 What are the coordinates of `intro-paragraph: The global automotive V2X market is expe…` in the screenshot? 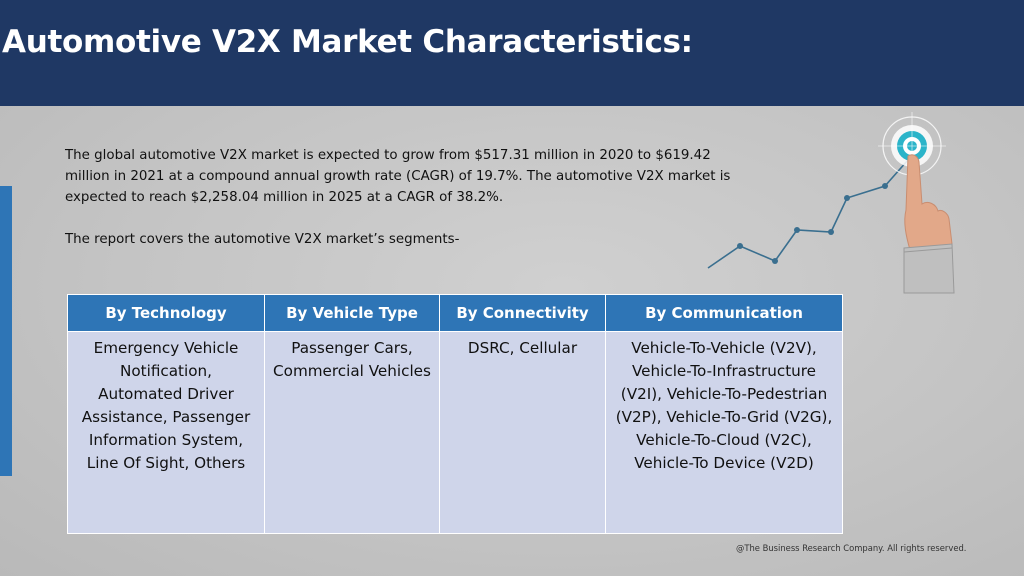 It's located at (398, 176).